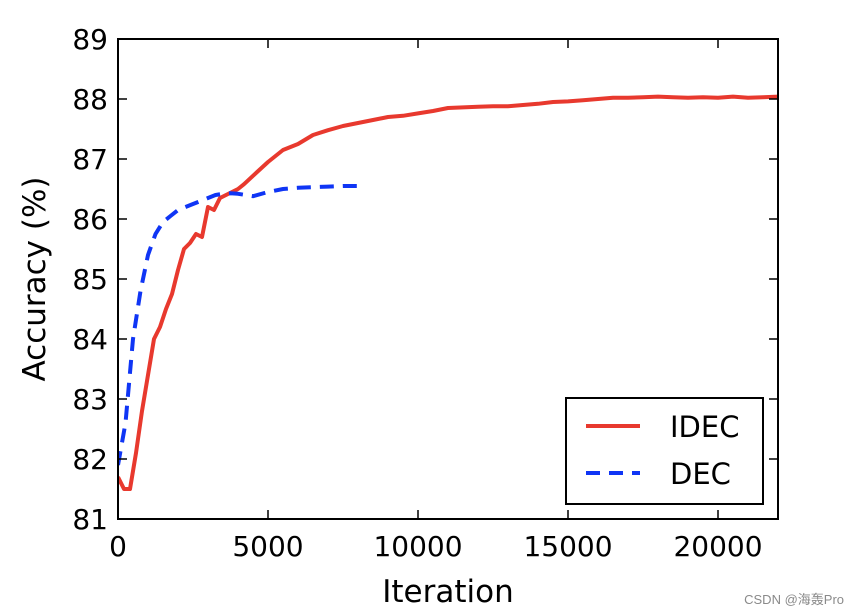  I want to click on x-tick-label: 5000, so click(267, 546).